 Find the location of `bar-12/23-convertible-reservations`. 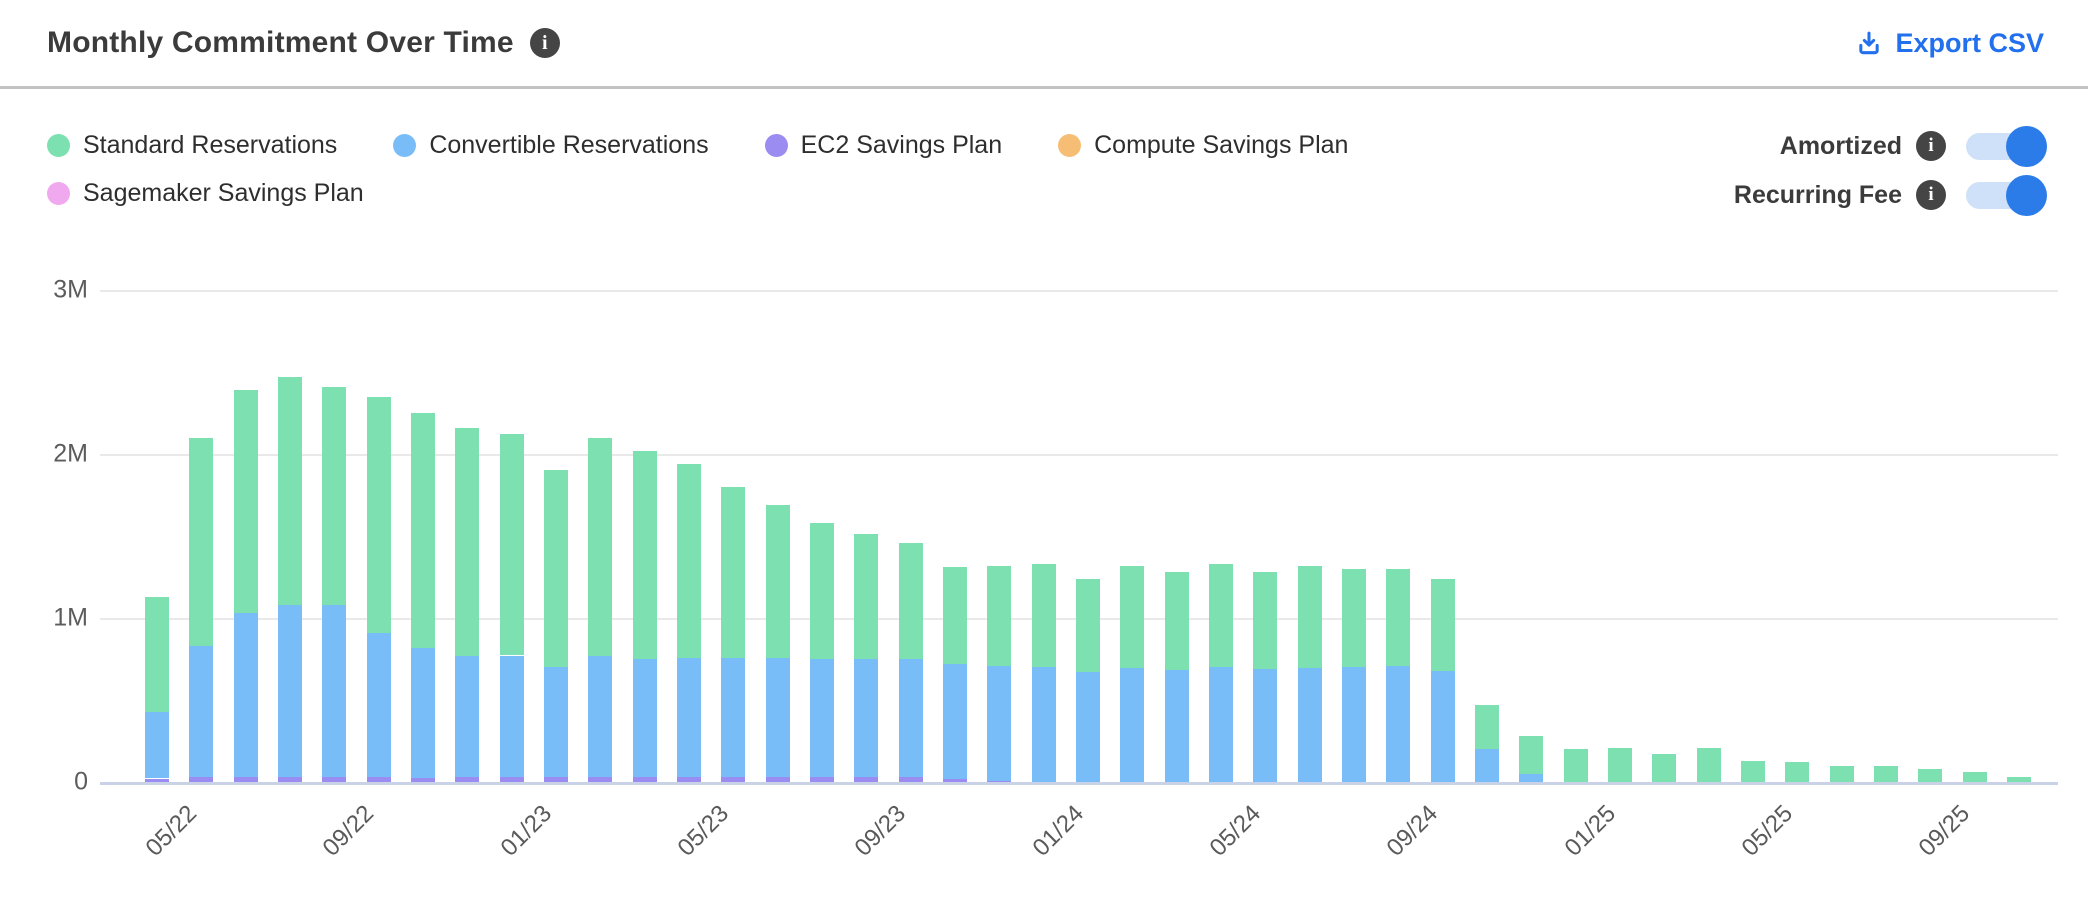

bar-12/23-convertible-reservations is located at coordinates (999, 723).